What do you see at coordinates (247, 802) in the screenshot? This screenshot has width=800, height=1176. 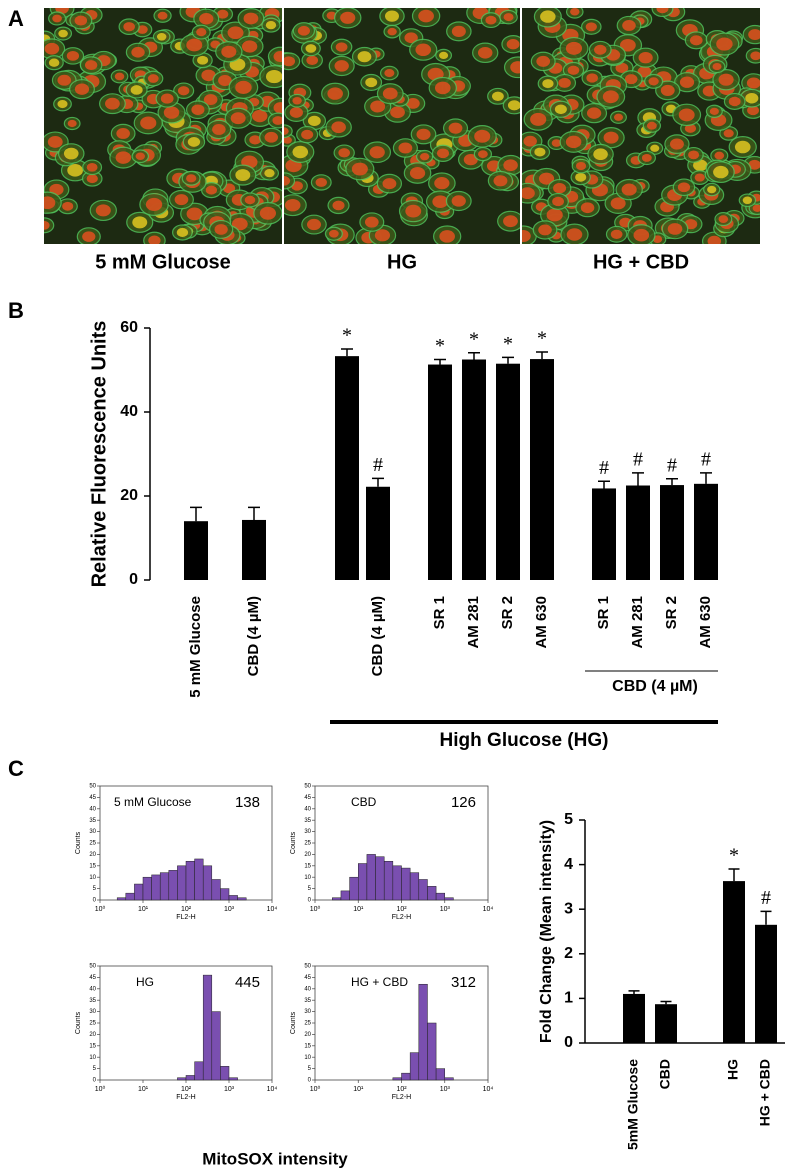 I see `histogram-value: 138` at bounding box center [247, 802].